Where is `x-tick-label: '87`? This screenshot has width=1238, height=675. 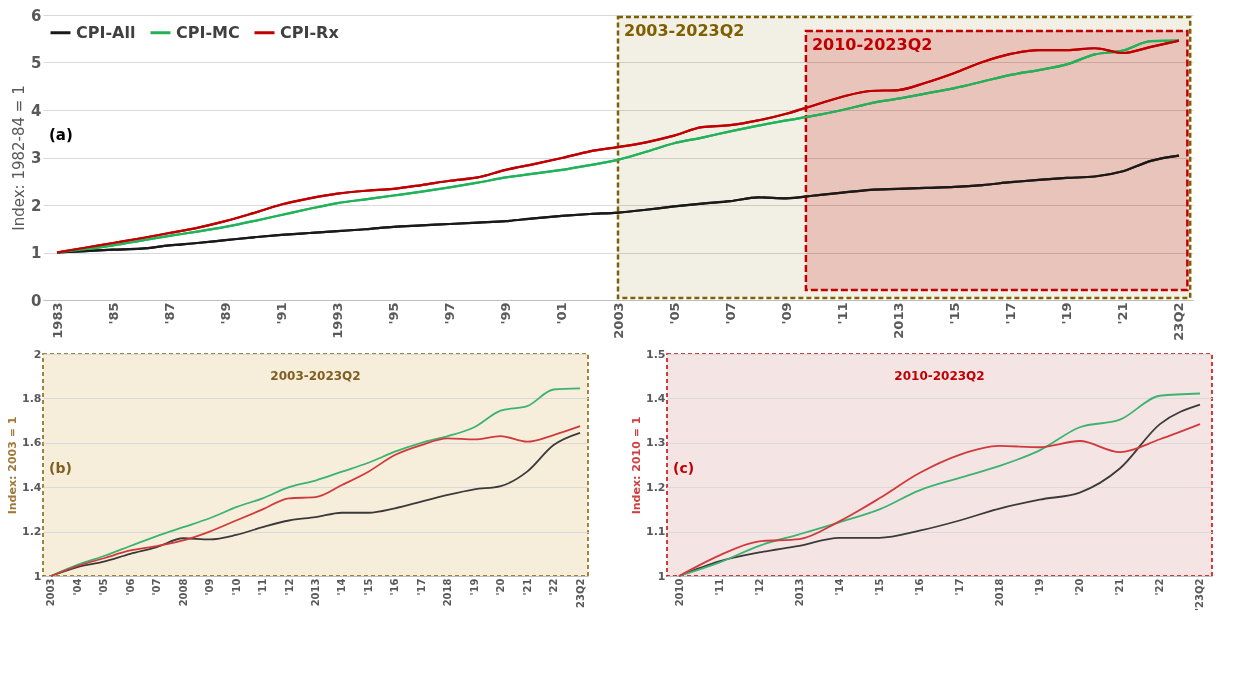 x-tick-label: '87 is located at coordinates (169, 313).